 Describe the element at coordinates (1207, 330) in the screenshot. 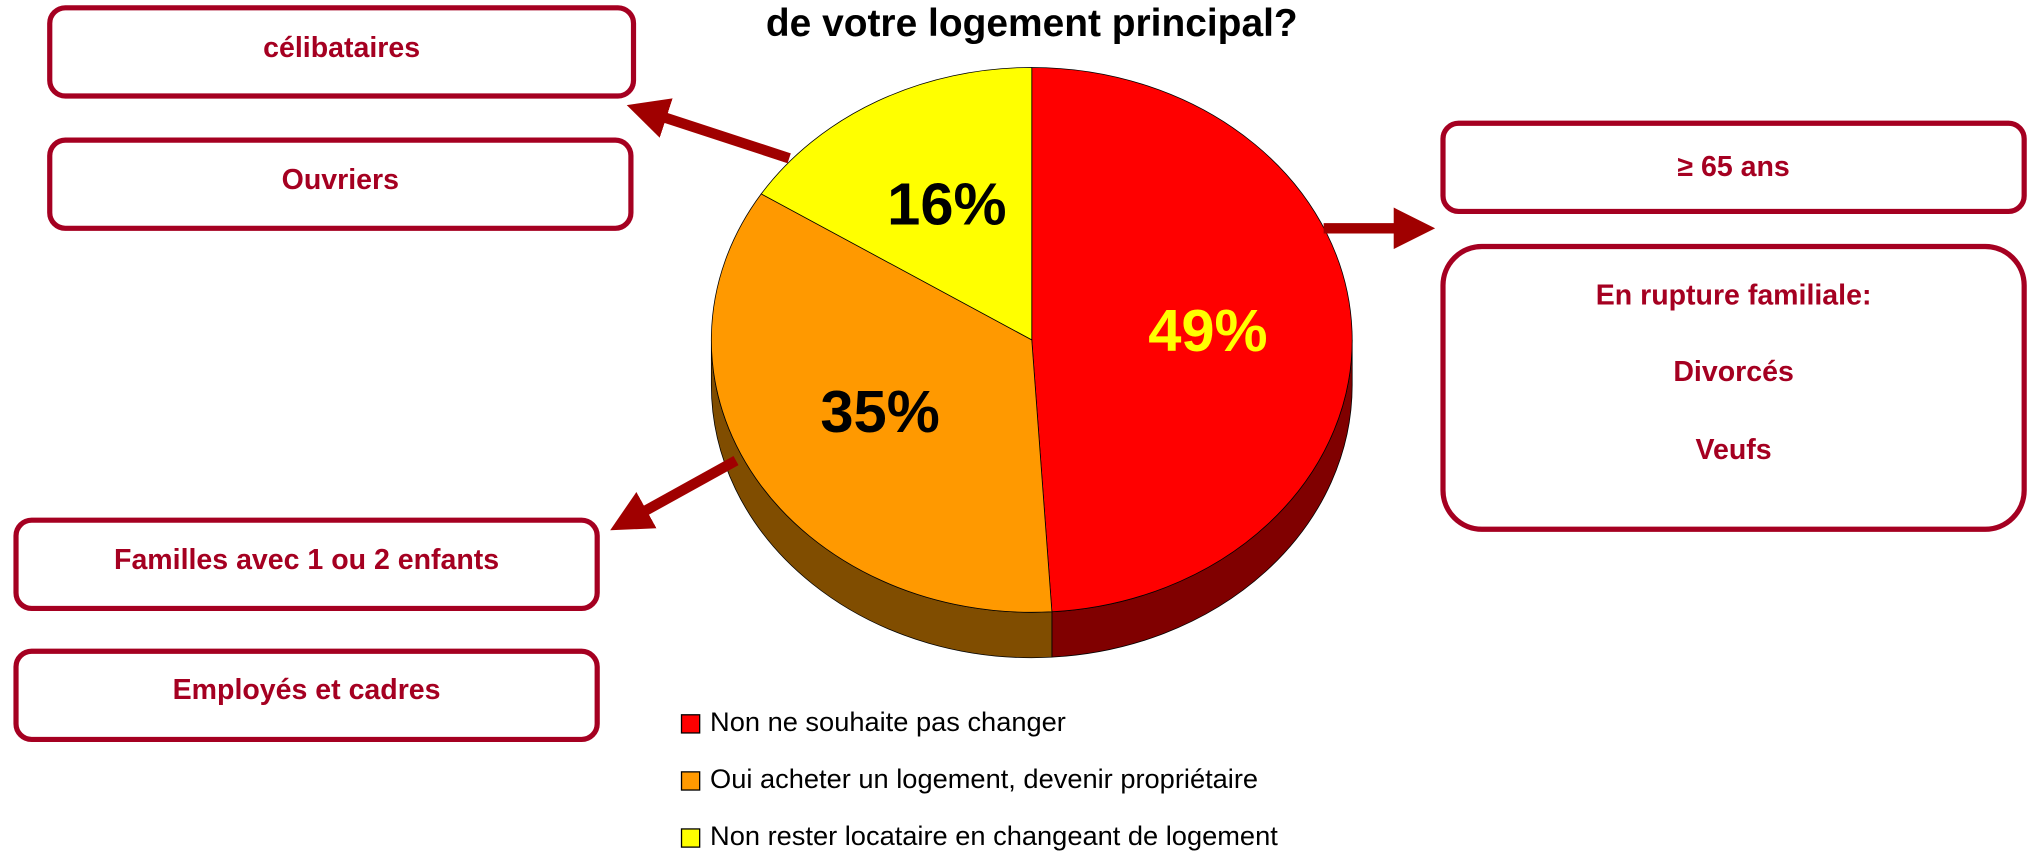

I see `data-label: 49%` at that location.